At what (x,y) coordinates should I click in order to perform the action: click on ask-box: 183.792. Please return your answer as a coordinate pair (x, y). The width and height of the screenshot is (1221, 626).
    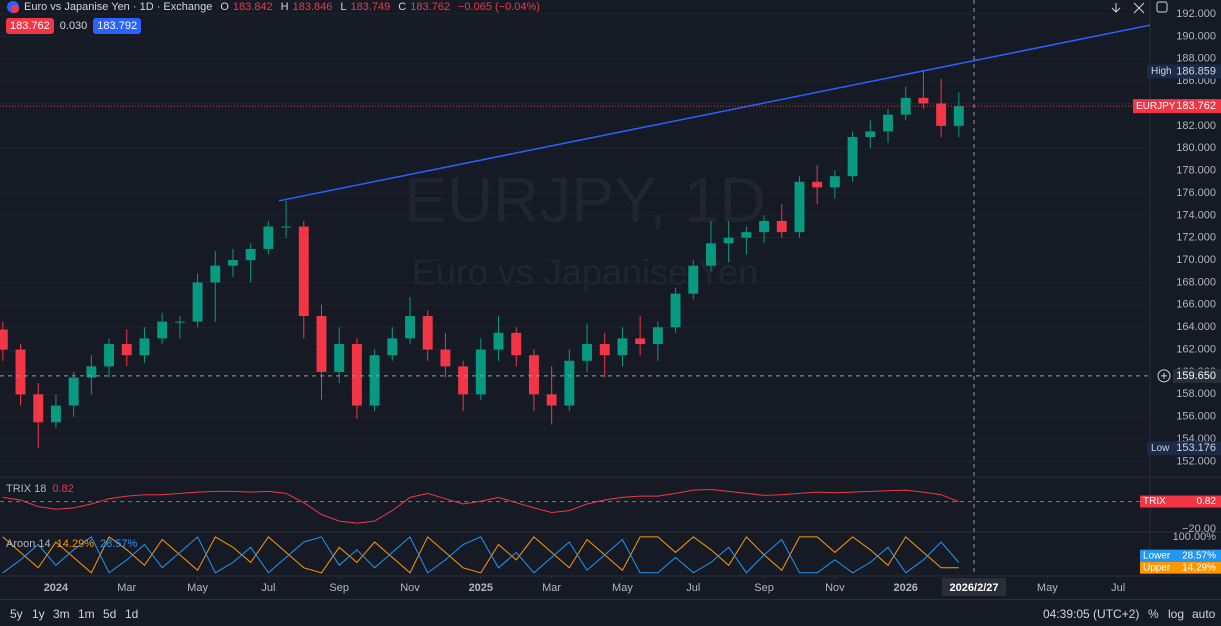
    Looking at the image, I should click on (117, 26).